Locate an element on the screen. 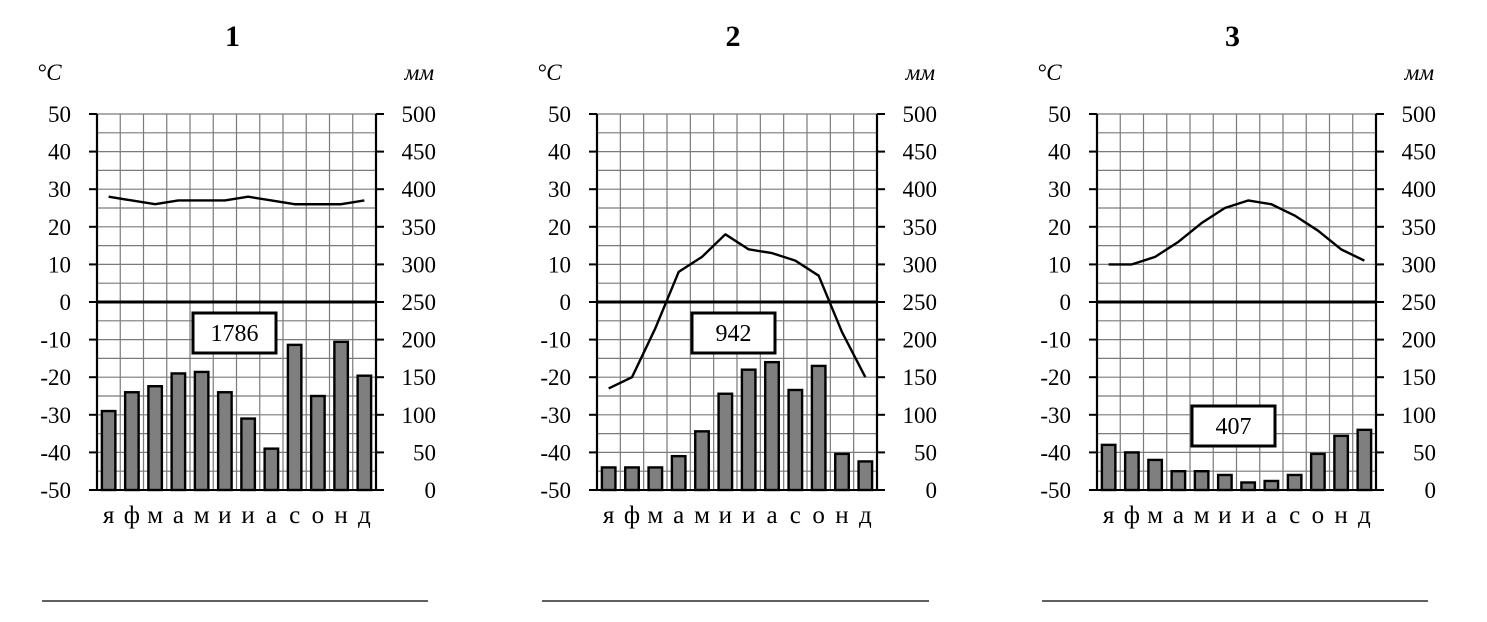 The image size is (1487, 622). precip-tick-label: 500 is located at coordinates (920, 114).